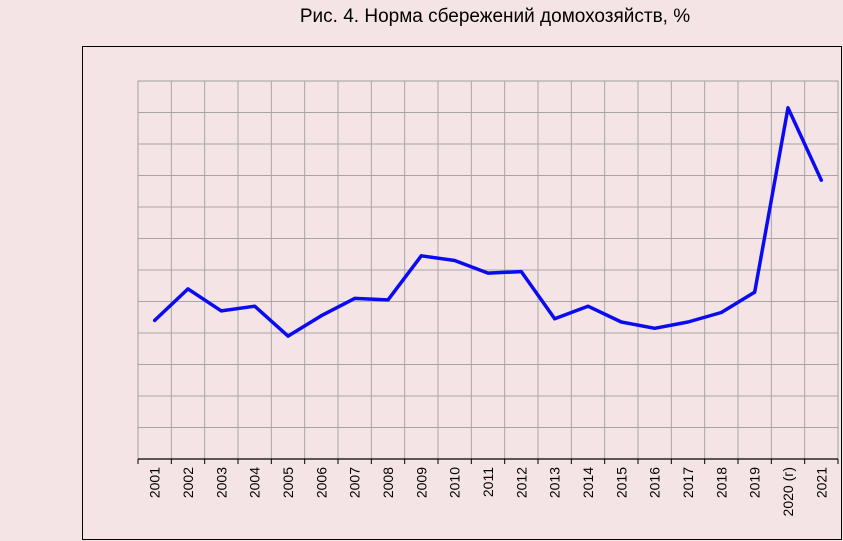  I want to click on x-tick-label: 2018, so click(721, 482).